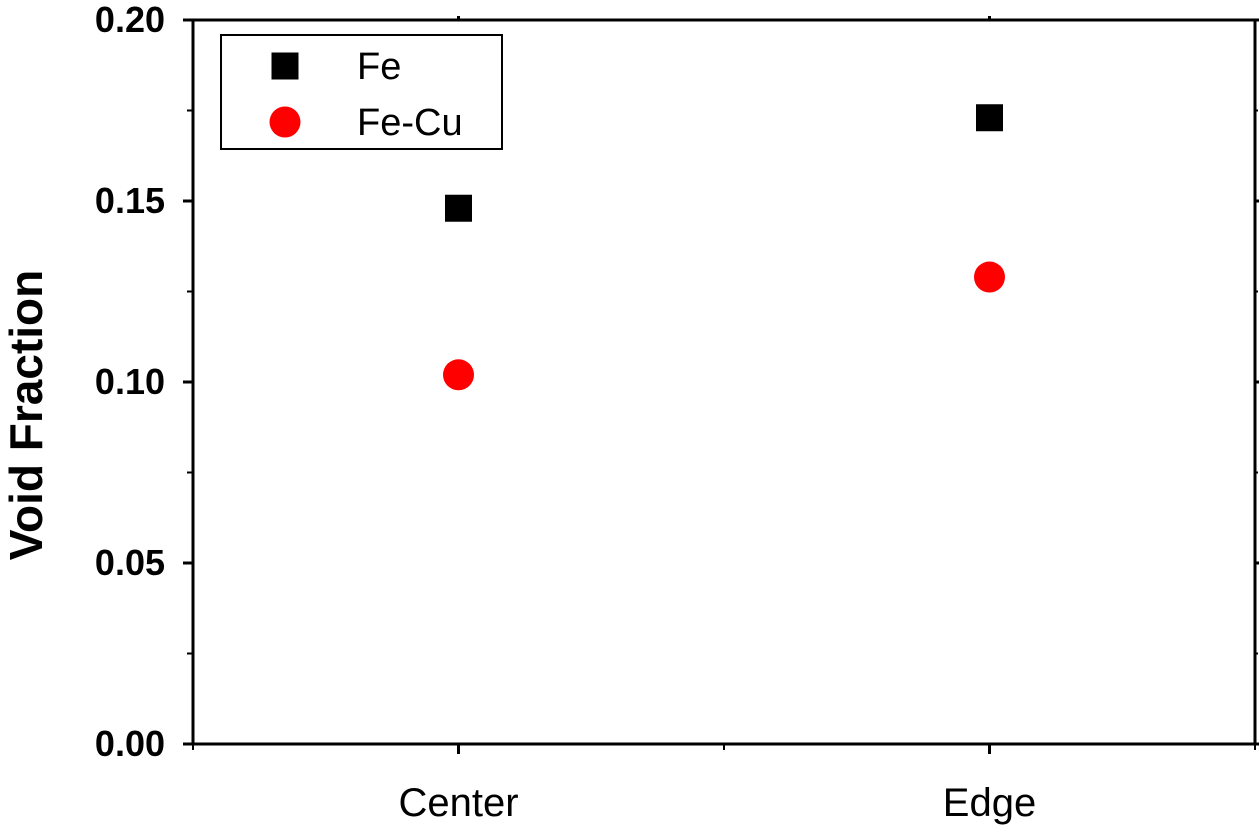 Image resolution: width=1260 pixels, height=828 pixels. What do you see at coordinates (379, 67) in the screenshot?
I see `legend-label: Fe` at bounding box center [379, 67].